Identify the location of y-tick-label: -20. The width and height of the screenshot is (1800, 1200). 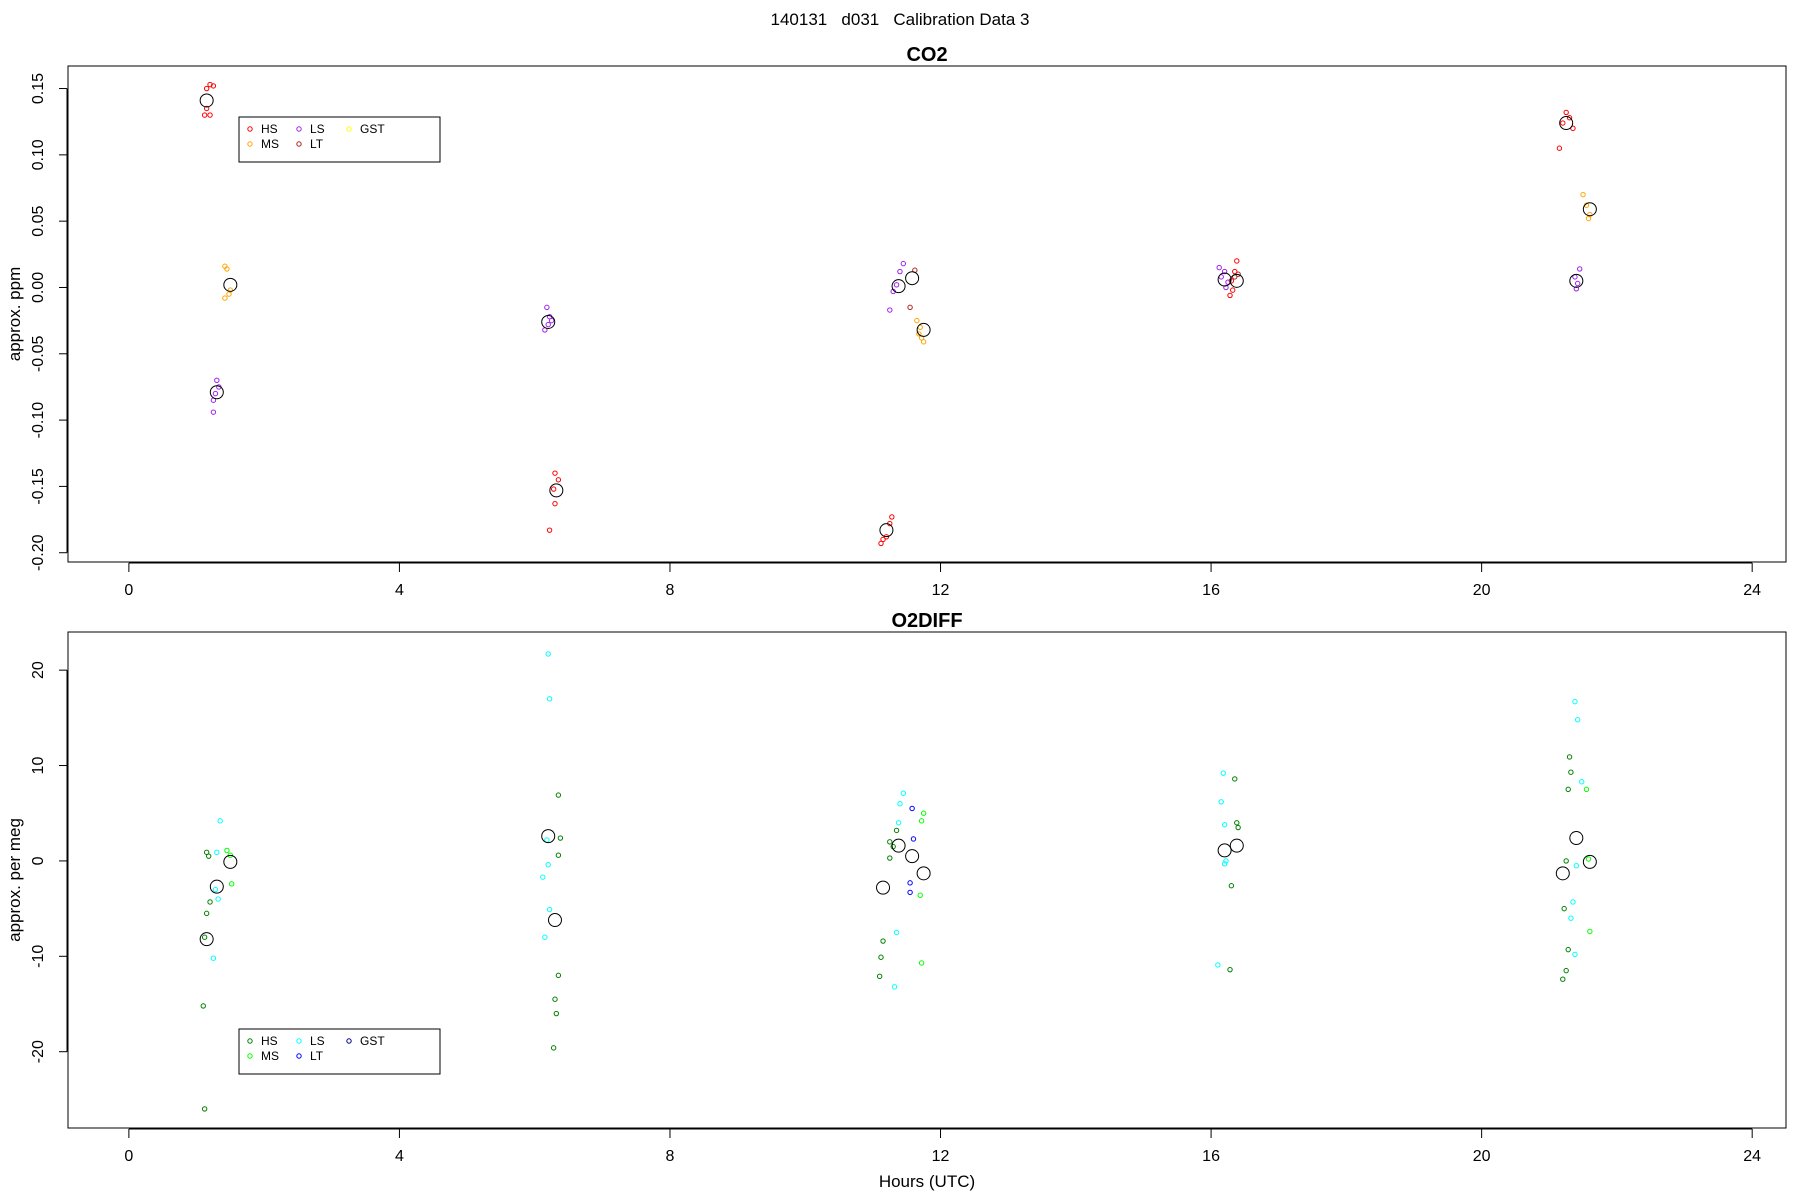
(38, 1051).